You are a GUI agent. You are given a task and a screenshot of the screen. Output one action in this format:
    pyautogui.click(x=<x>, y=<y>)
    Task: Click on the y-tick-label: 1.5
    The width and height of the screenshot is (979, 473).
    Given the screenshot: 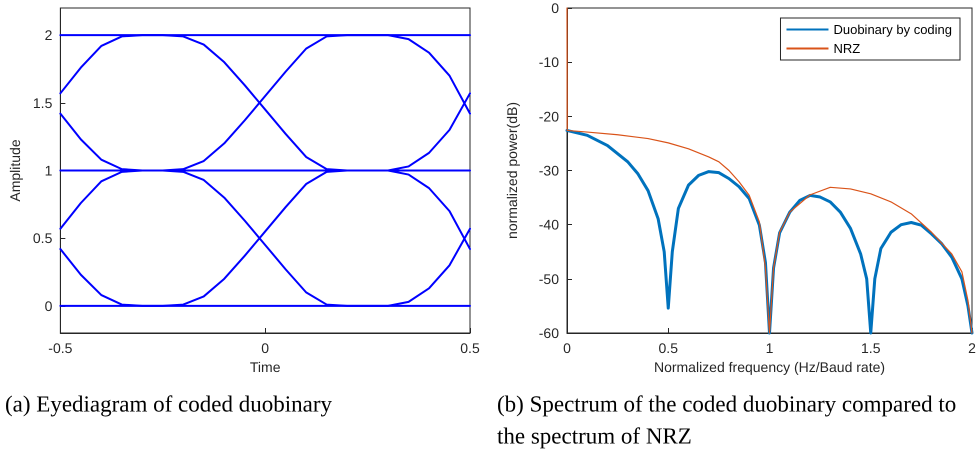 What is the action you would take?
    pyautogui.click(x=42, y=102)
    